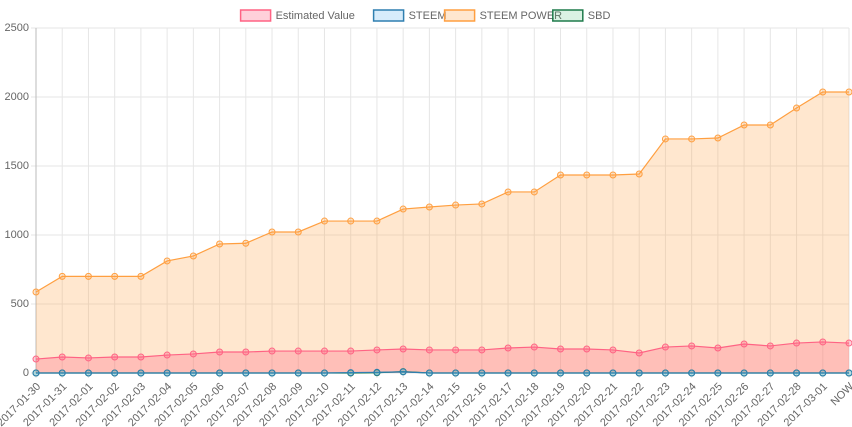  Describe the element at coordinates (442, 357) in the screenshot. I see `area` at that location.